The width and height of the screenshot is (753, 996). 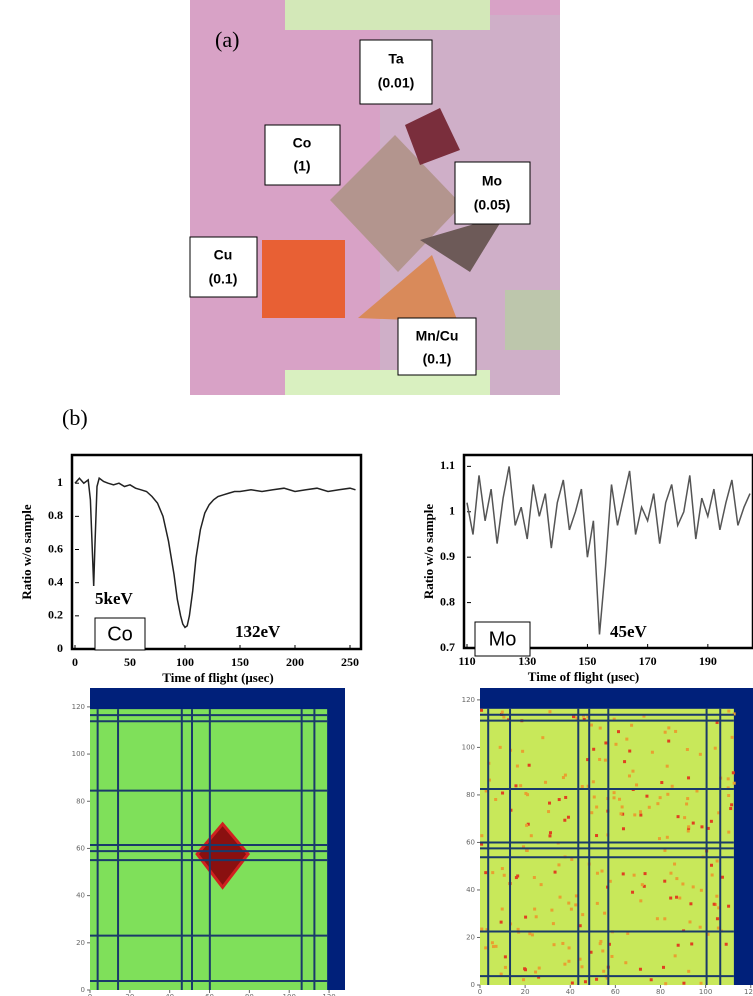 I want to click on x-tick-label: 170, so click(x=648, y=661).